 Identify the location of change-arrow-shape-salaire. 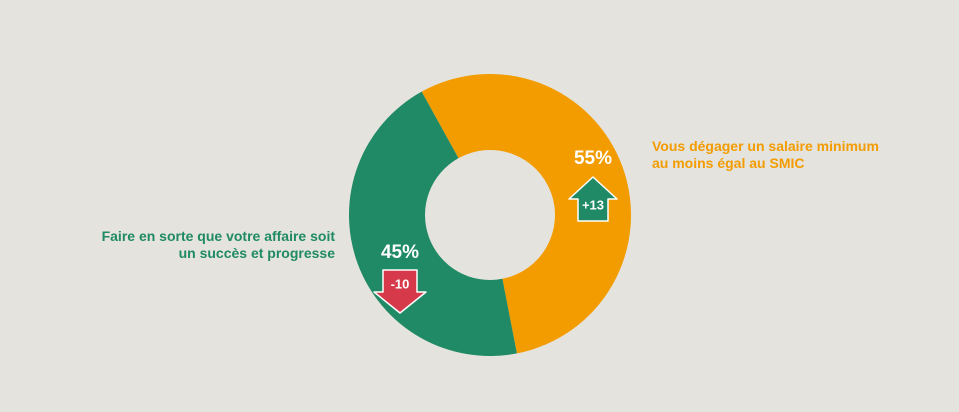
(593, 199).